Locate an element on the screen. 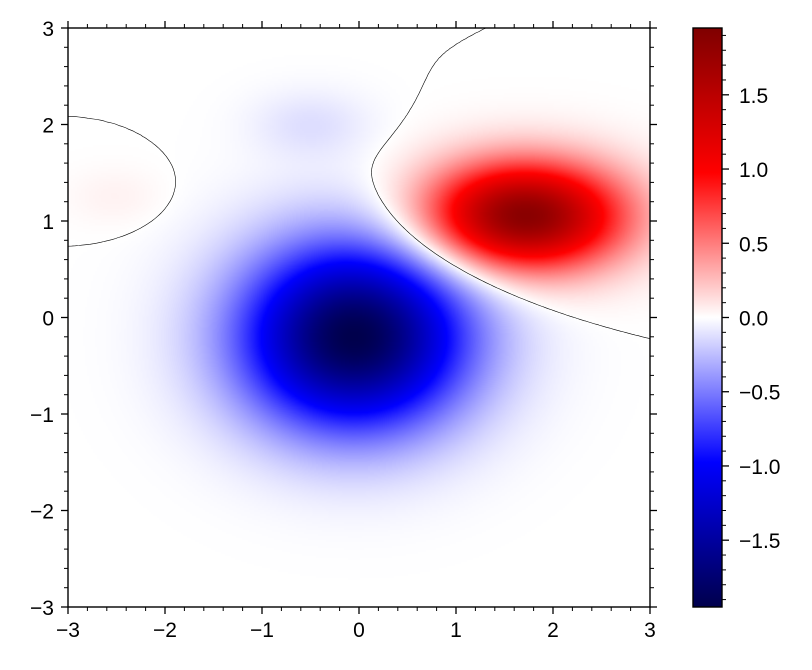  colorbar-tick-label: 0.5 is located at coordinates (753, 244).